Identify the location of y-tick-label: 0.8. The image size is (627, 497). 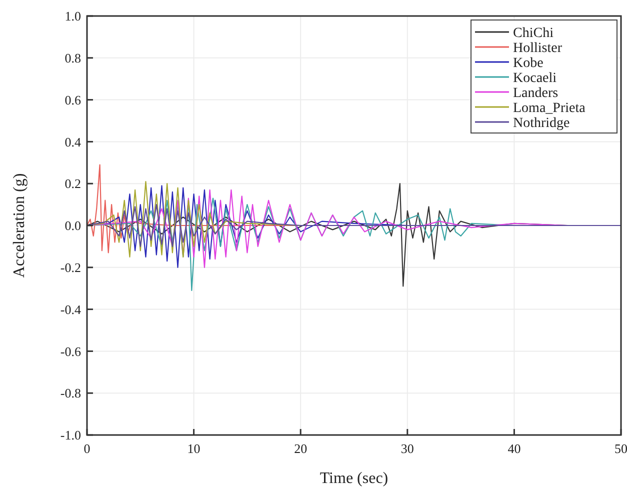
(72, 58).